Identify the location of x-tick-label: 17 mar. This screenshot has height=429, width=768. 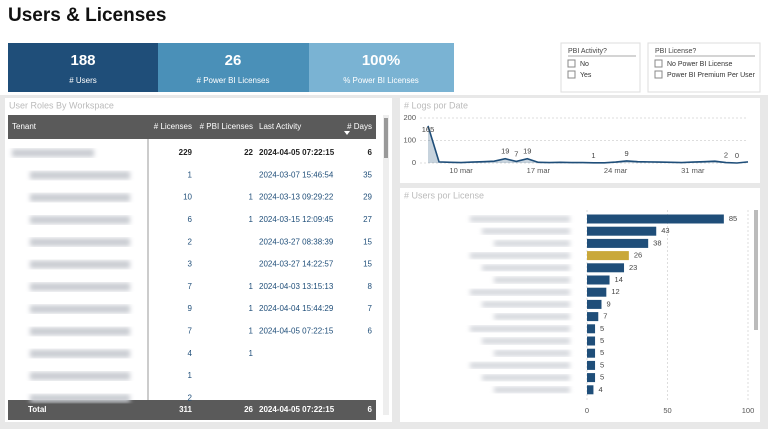
(539, 170).